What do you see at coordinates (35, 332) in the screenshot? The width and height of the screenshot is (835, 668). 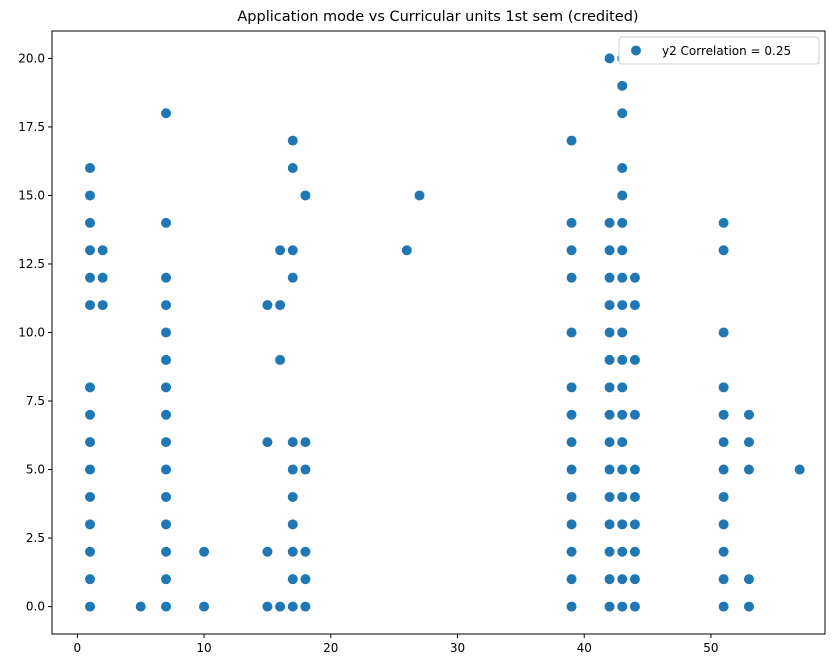 I see `y-axis-ticks: 0.0 2.5 5.0 7.5 10.0 12.5 15.0 17.5 20.0` at bounding box center [35, 332].